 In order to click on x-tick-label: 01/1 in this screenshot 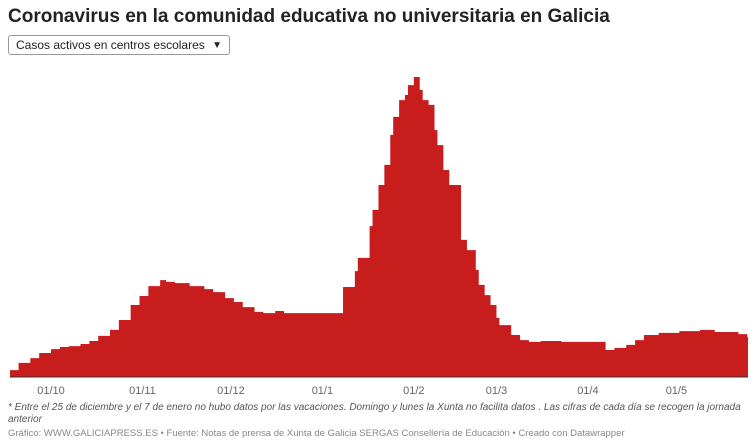, I will do `click(322, 391)`.